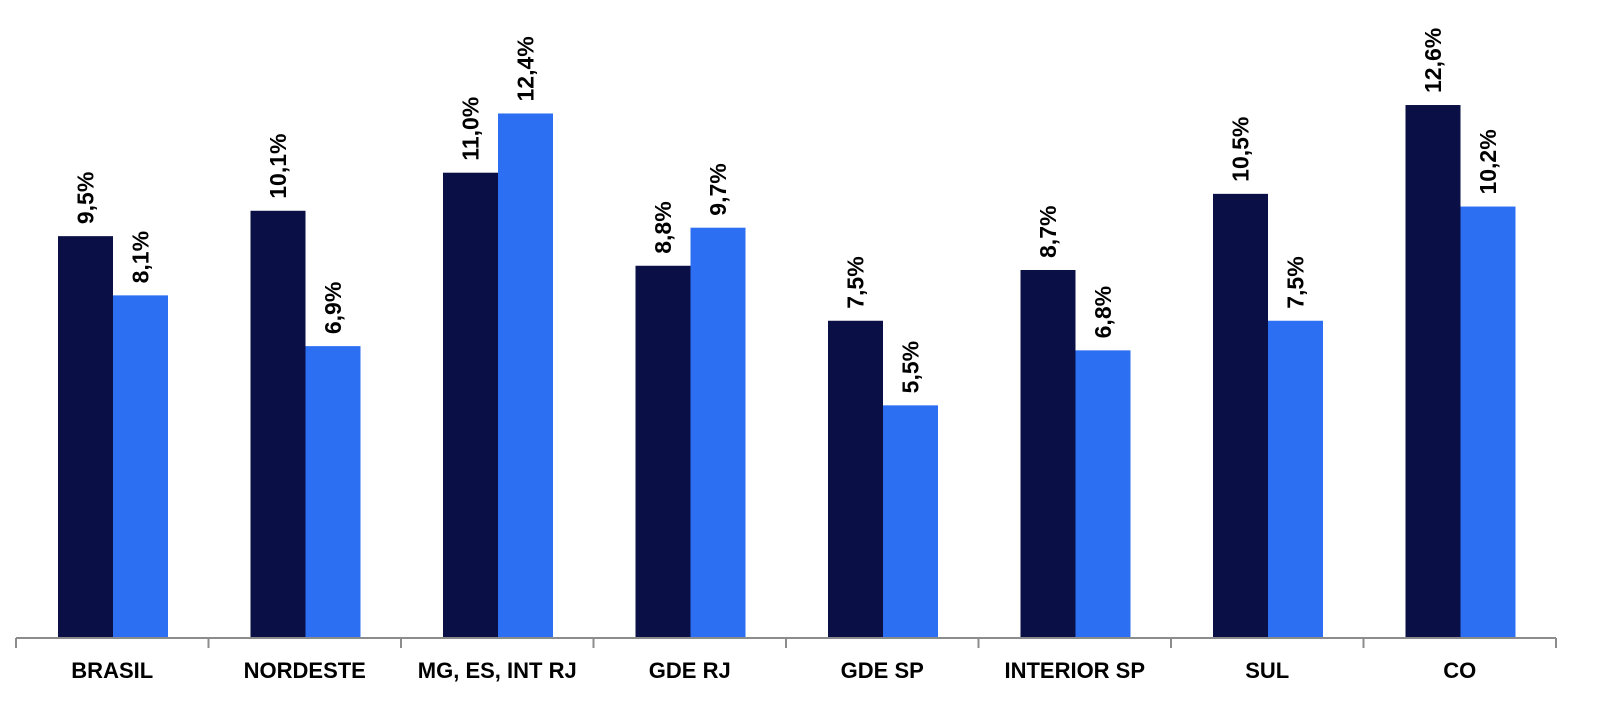 Image resolution: width=1608 pixels, height=702 pixels. Describe the element at coordinates (882, 670) in the screenshot. I see `x-tick-label: GDE SP` at that location.